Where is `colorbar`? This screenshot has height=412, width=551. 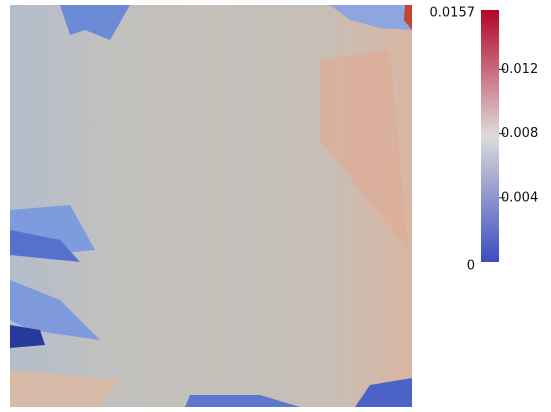
colorbar is located at coordinates (490, 136).